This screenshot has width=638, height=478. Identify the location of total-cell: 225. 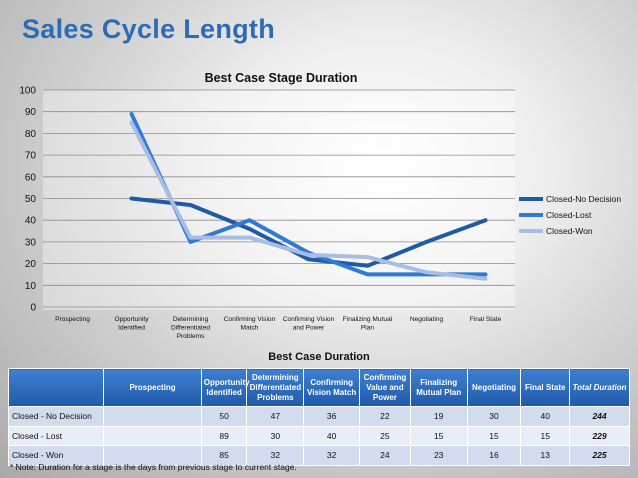
(599, 455).